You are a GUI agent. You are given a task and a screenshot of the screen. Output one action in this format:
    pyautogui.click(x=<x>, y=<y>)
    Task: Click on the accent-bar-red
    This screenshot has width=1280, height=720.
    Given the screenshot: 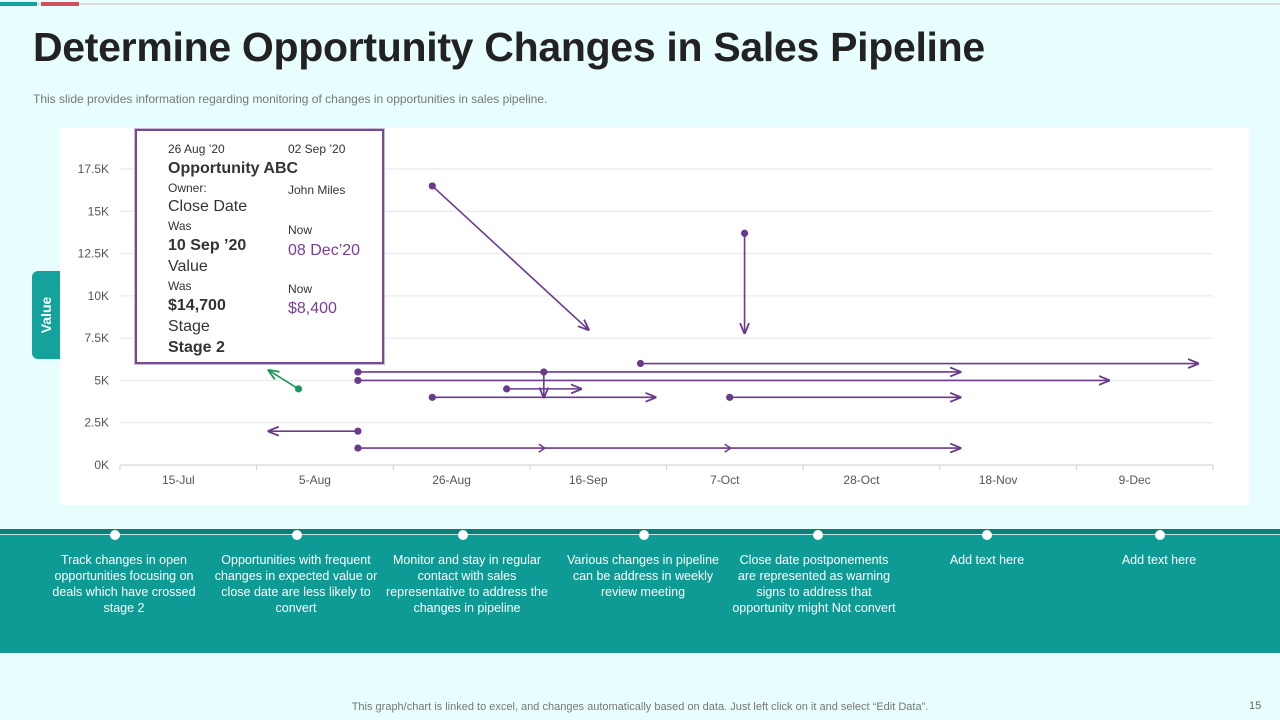 What is the action you would take?
    pyautogui.click(x=60, y=4)
    